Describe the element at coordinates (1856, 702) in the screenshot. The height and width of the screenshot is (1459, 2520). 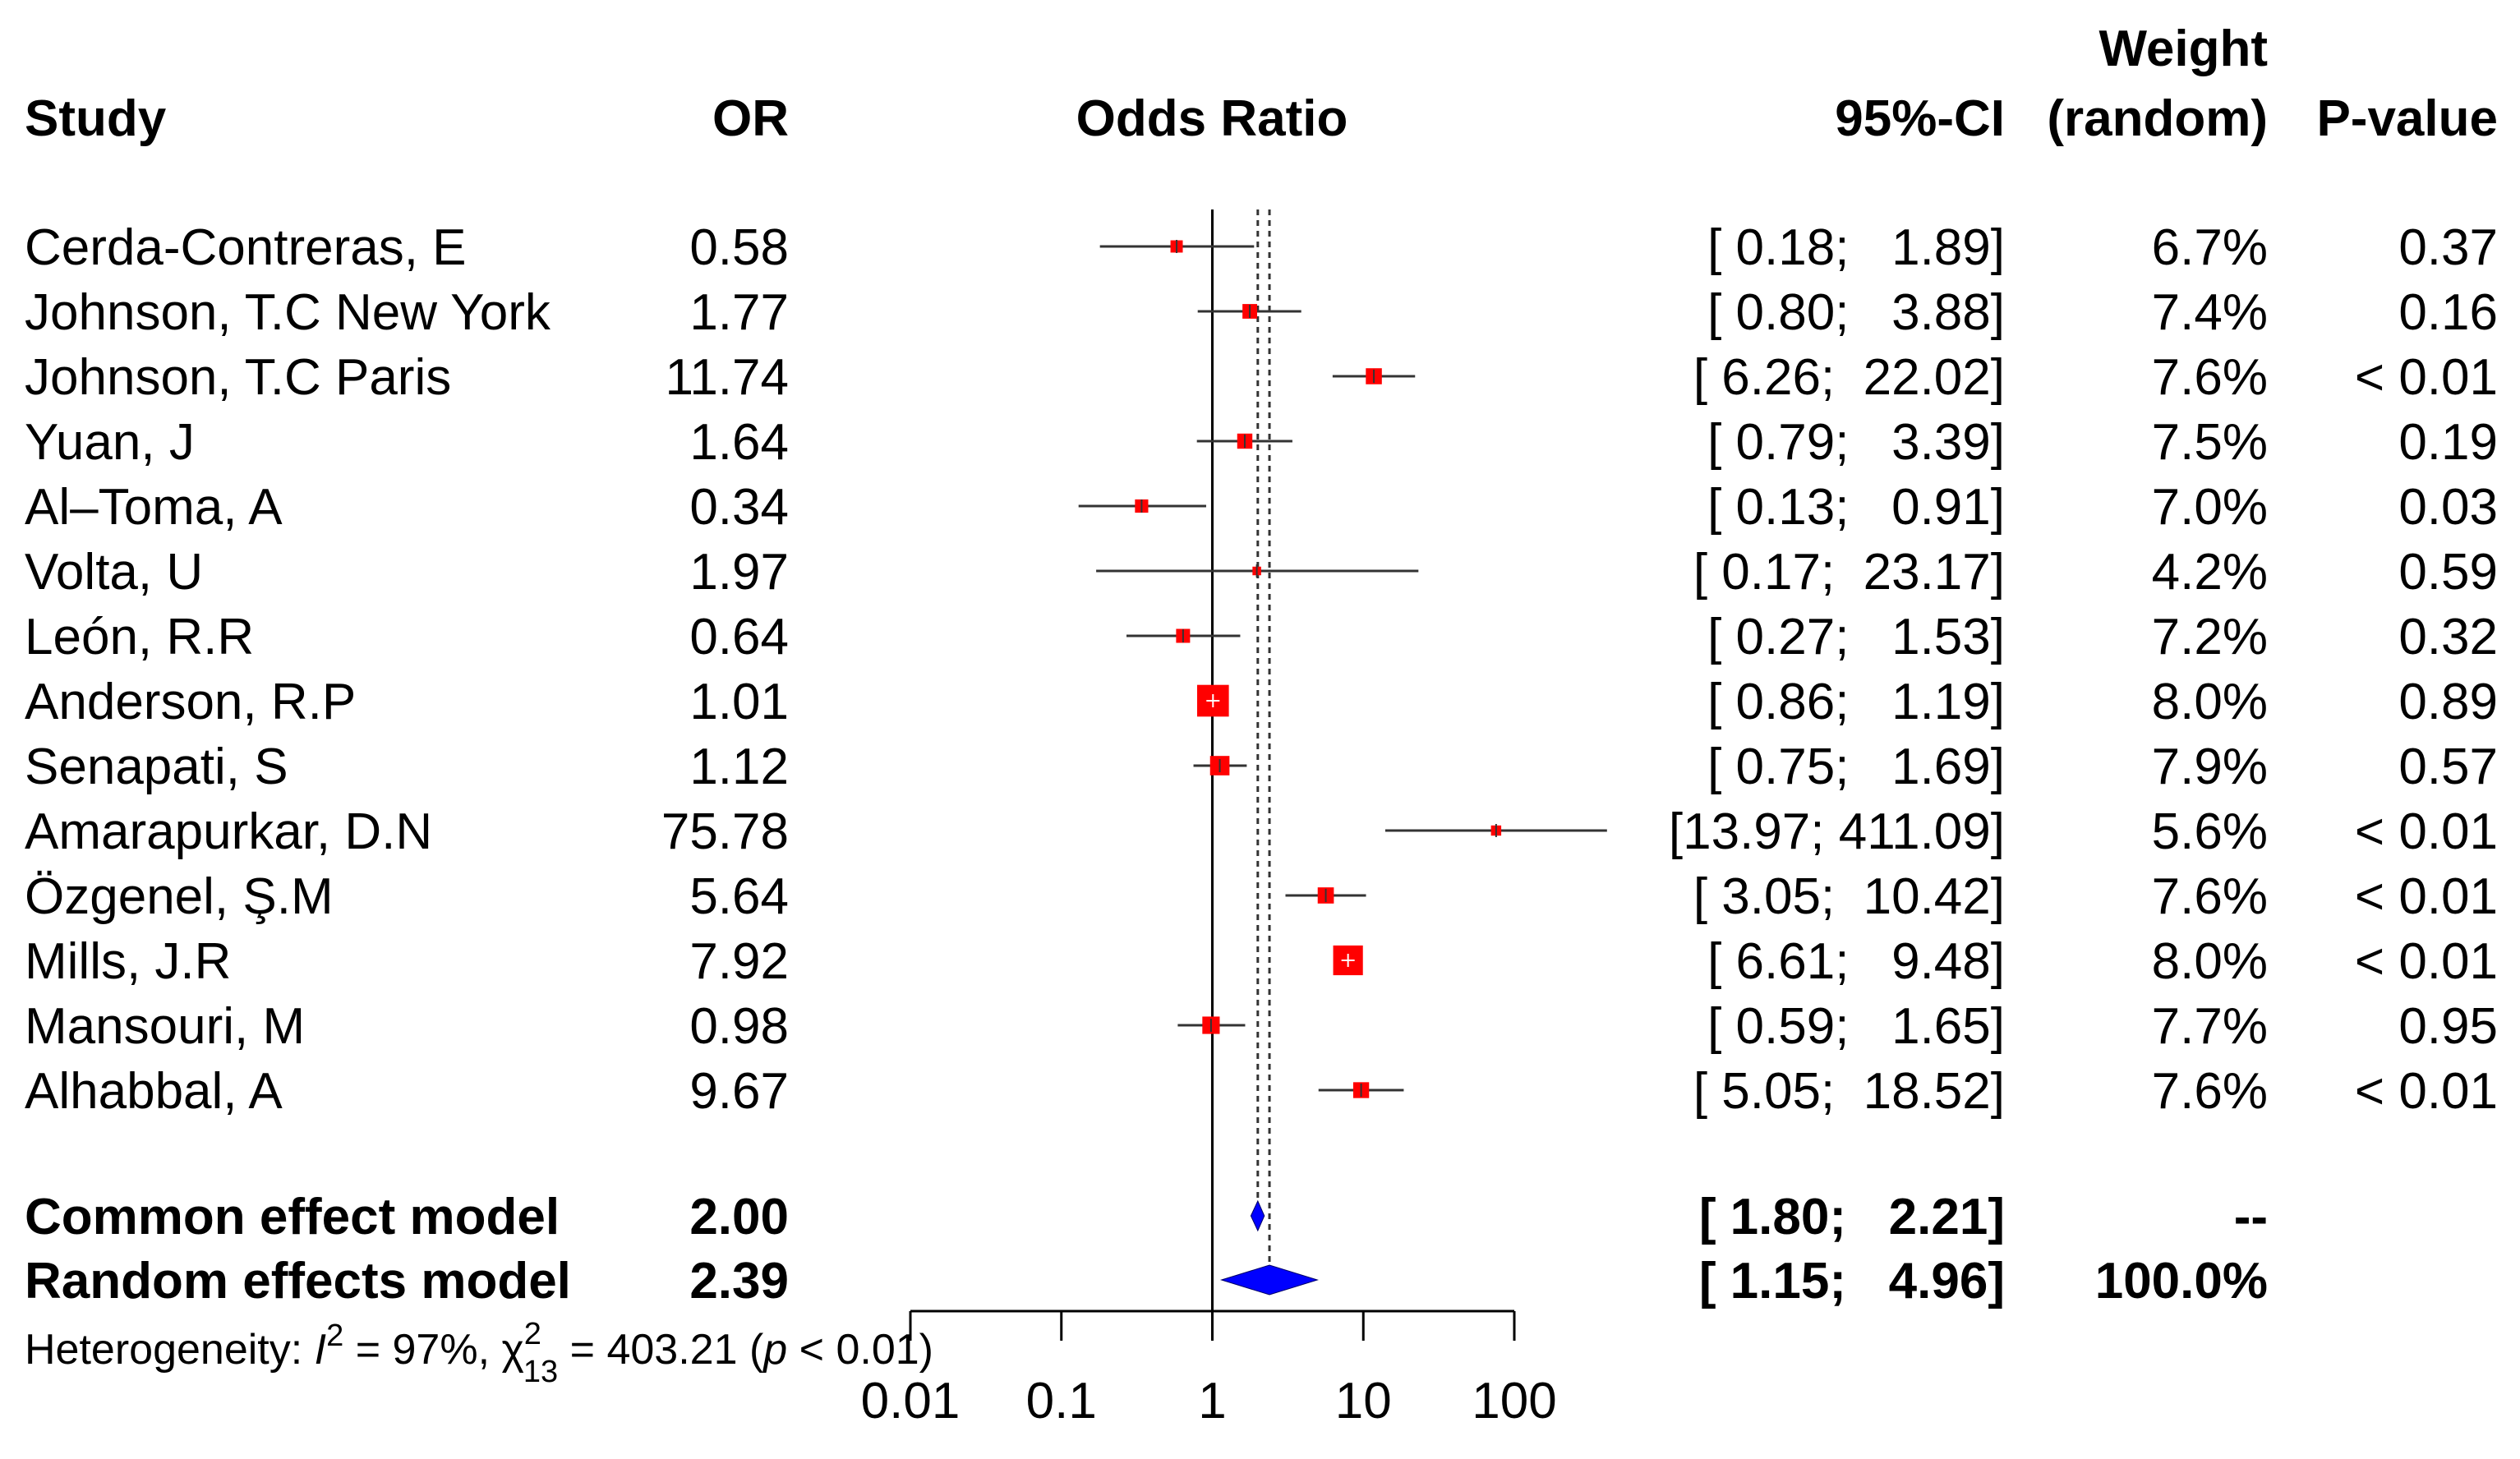
I see `study-ci: [ 0.86; 1.19]` at that location.